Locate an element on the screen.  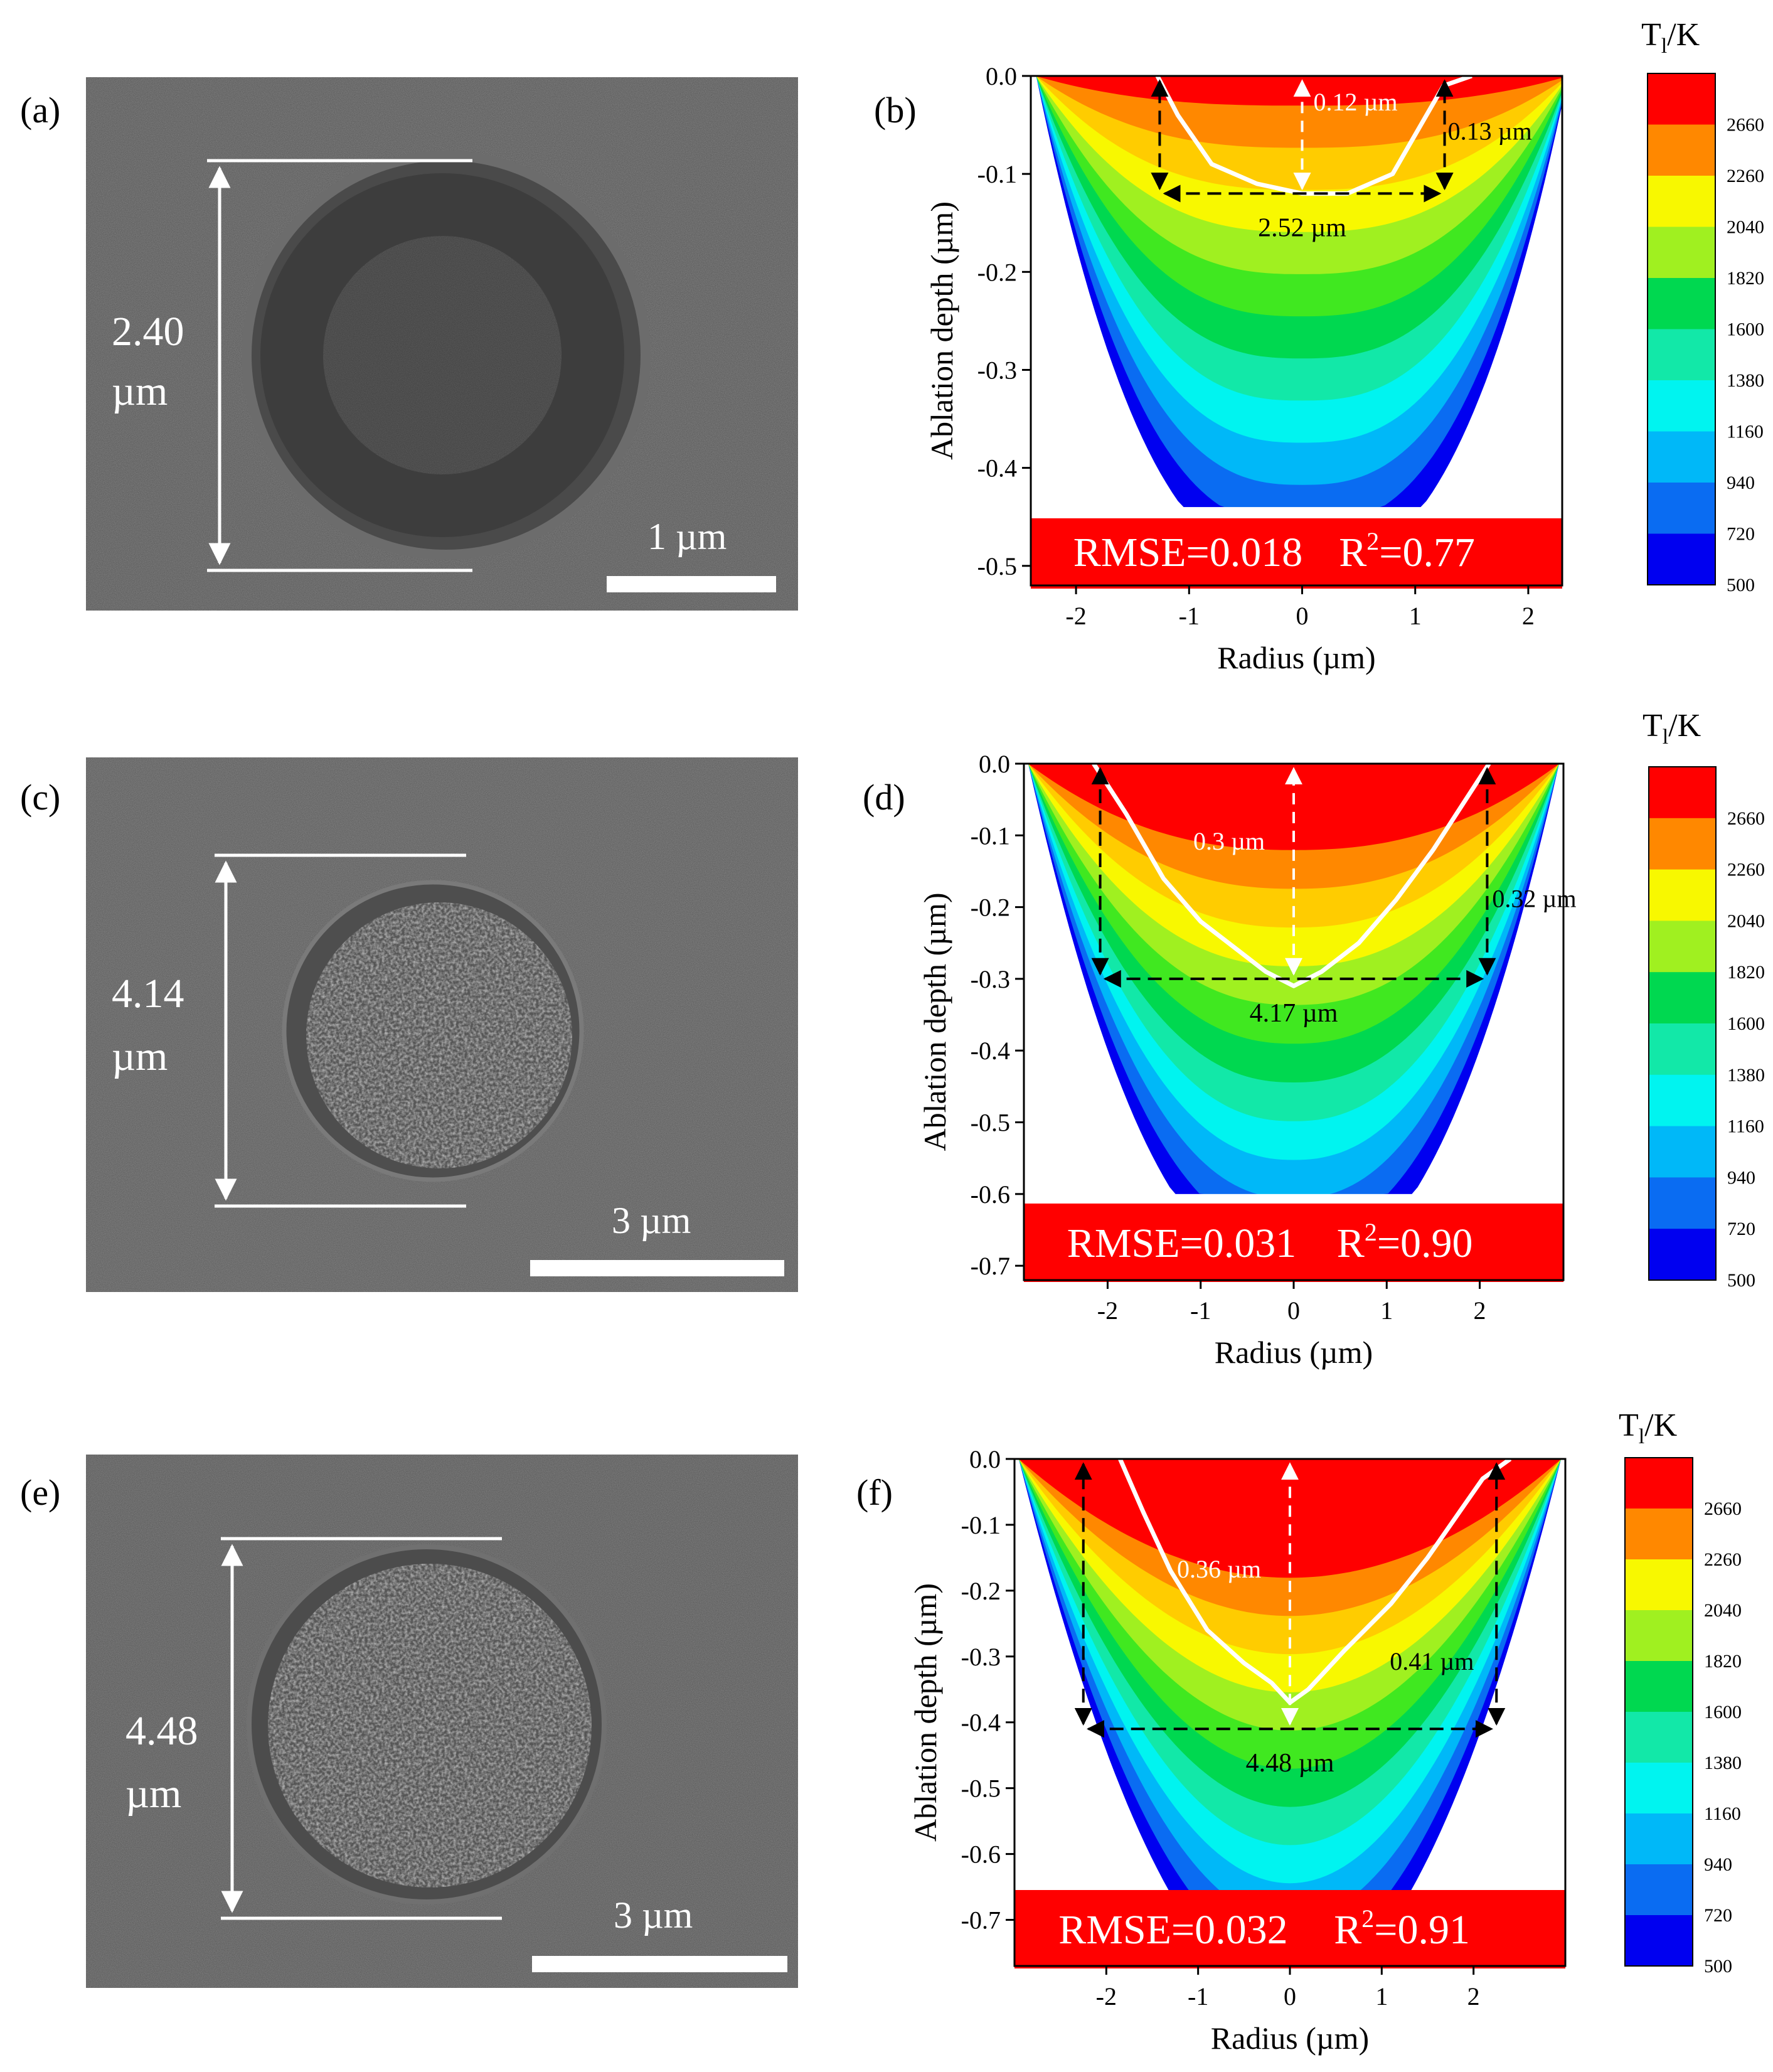
metrics-r2-exponent: 2 is located at coordinates (1372, 541).